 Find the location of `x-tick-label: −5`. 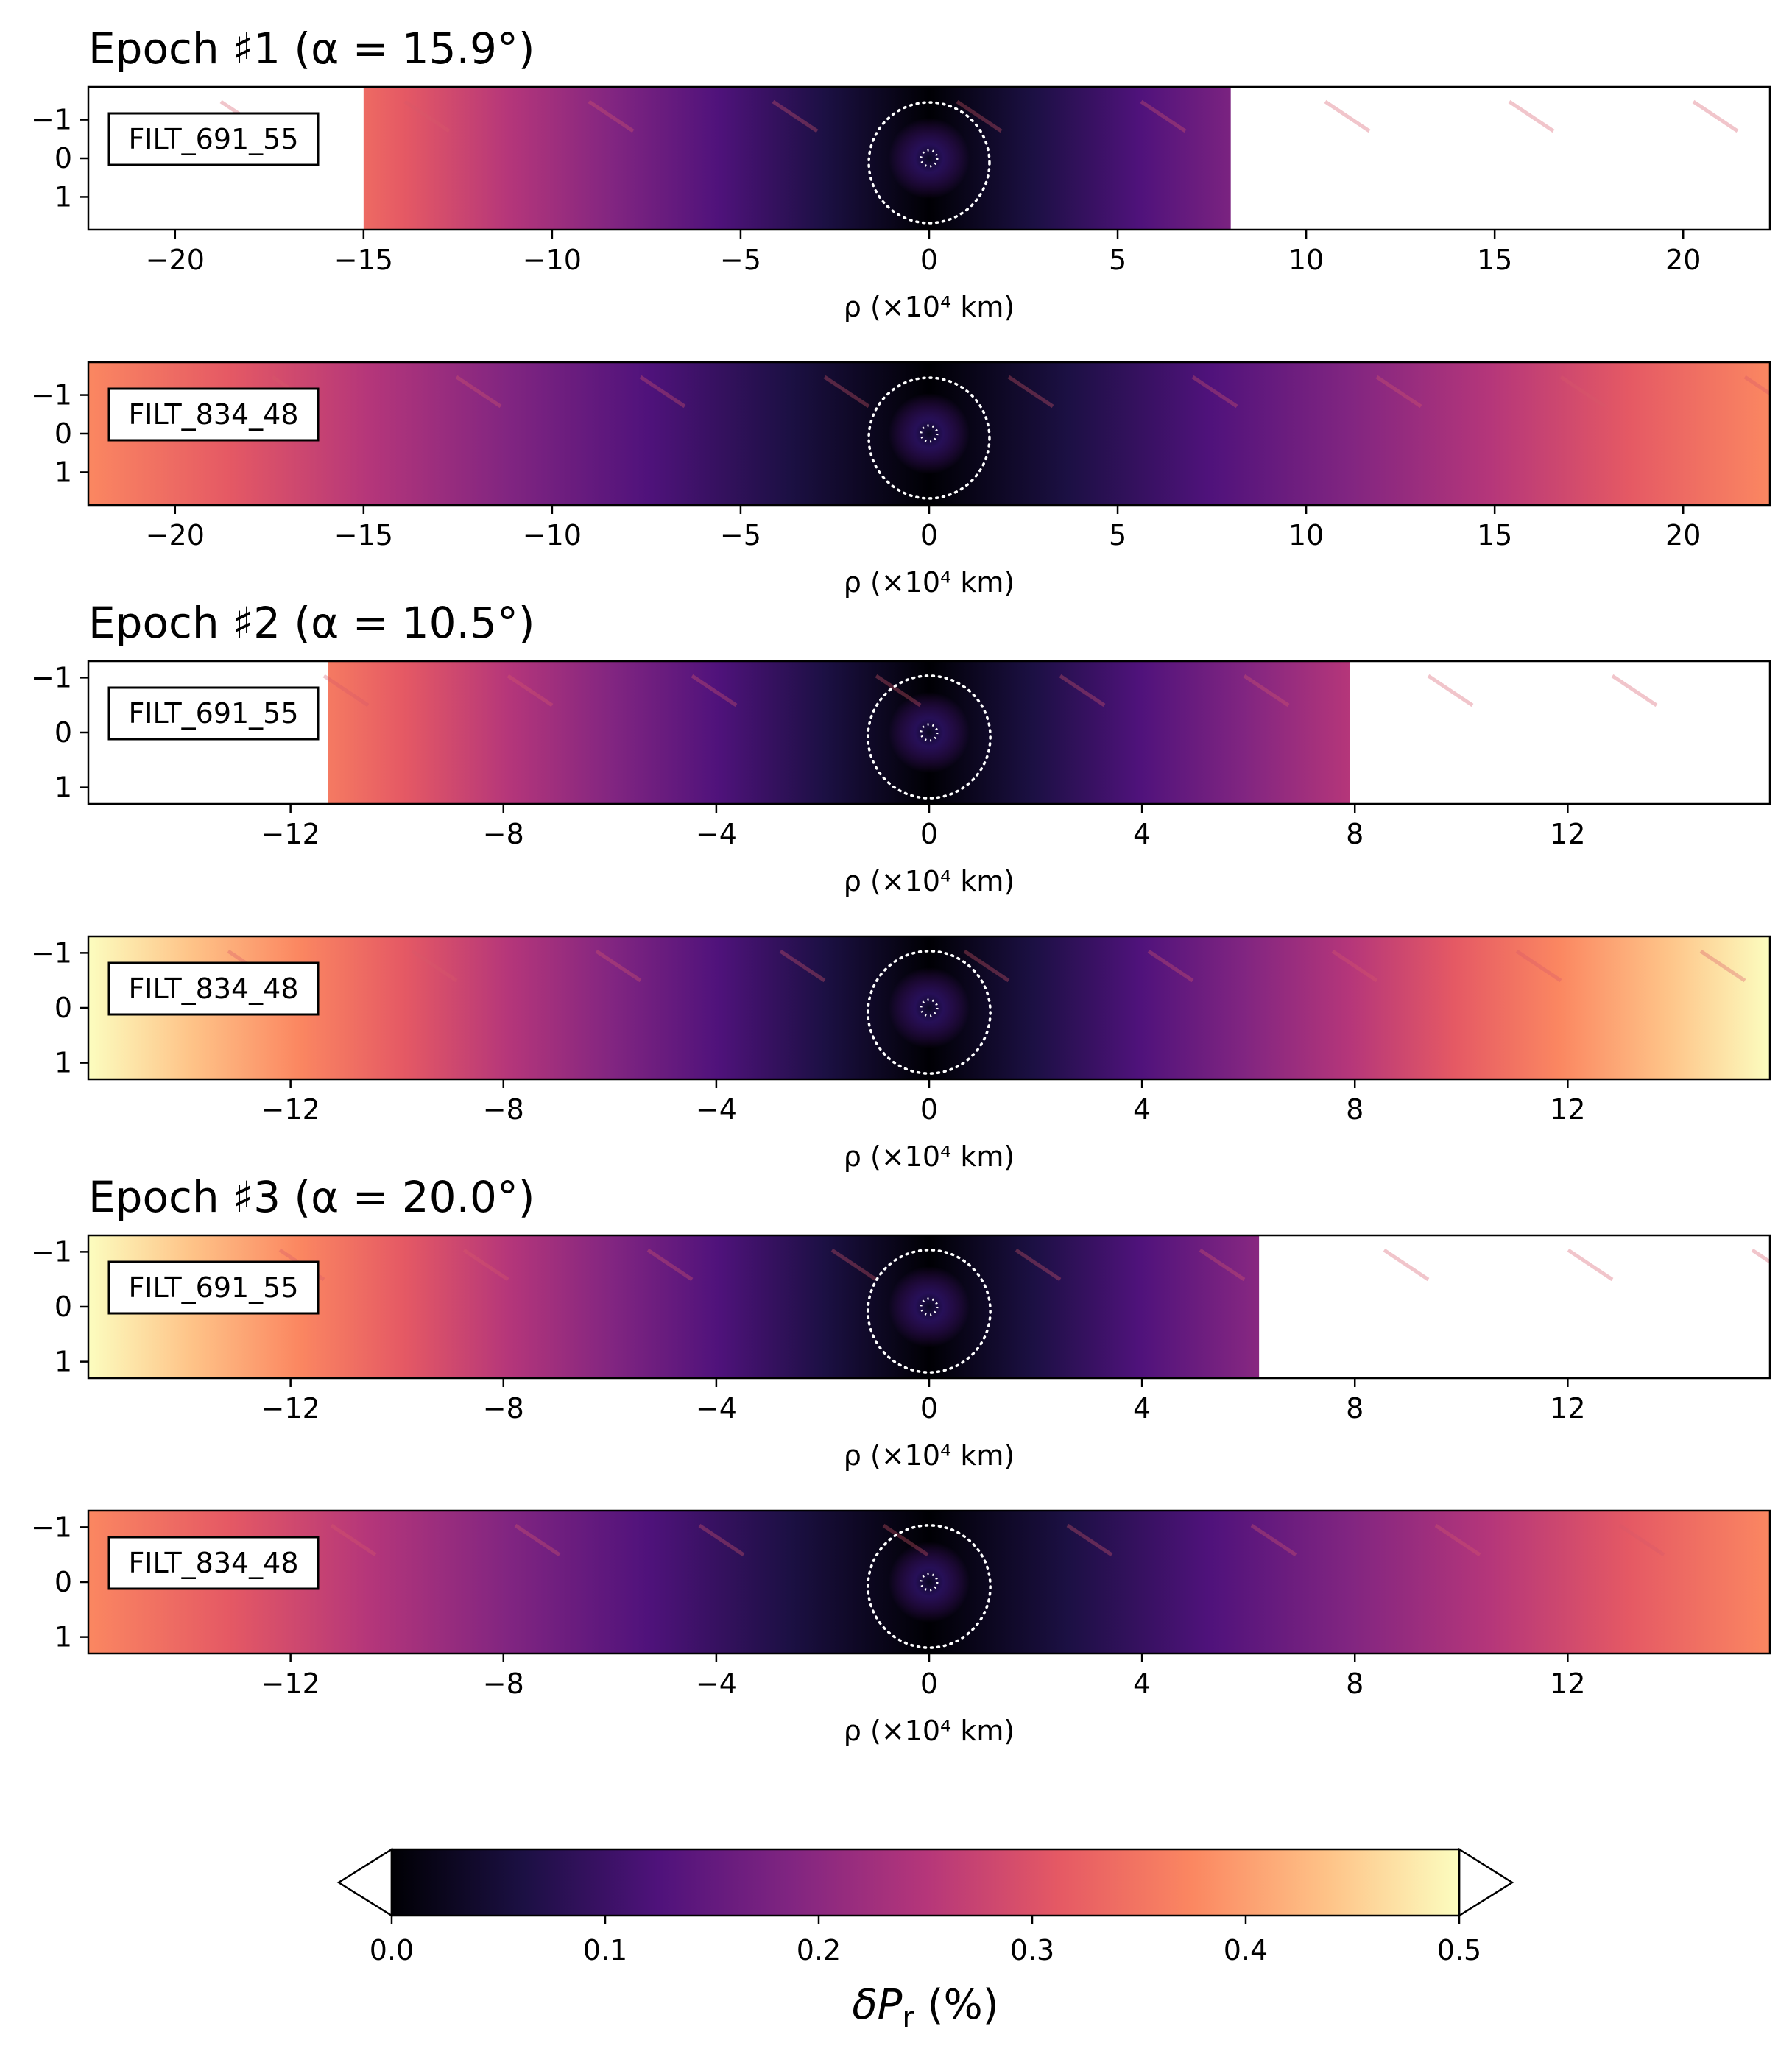

x-tick-label: −5 is located at coordinates (740, 260).